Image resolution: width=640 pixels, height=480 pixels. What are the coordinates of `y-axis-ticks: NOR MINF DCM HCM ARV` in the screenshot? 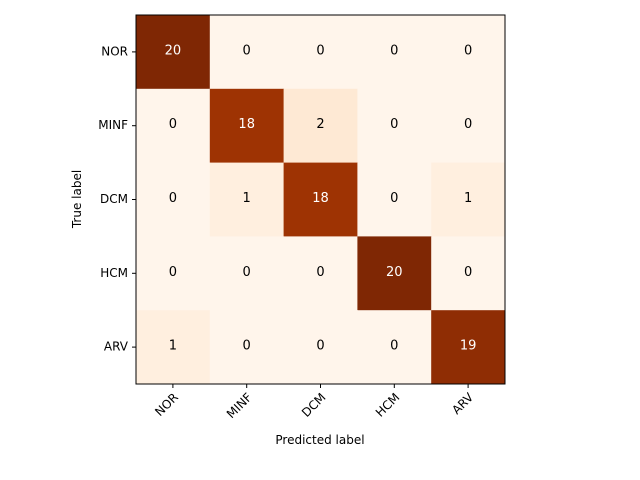 It's located at (117, 199).